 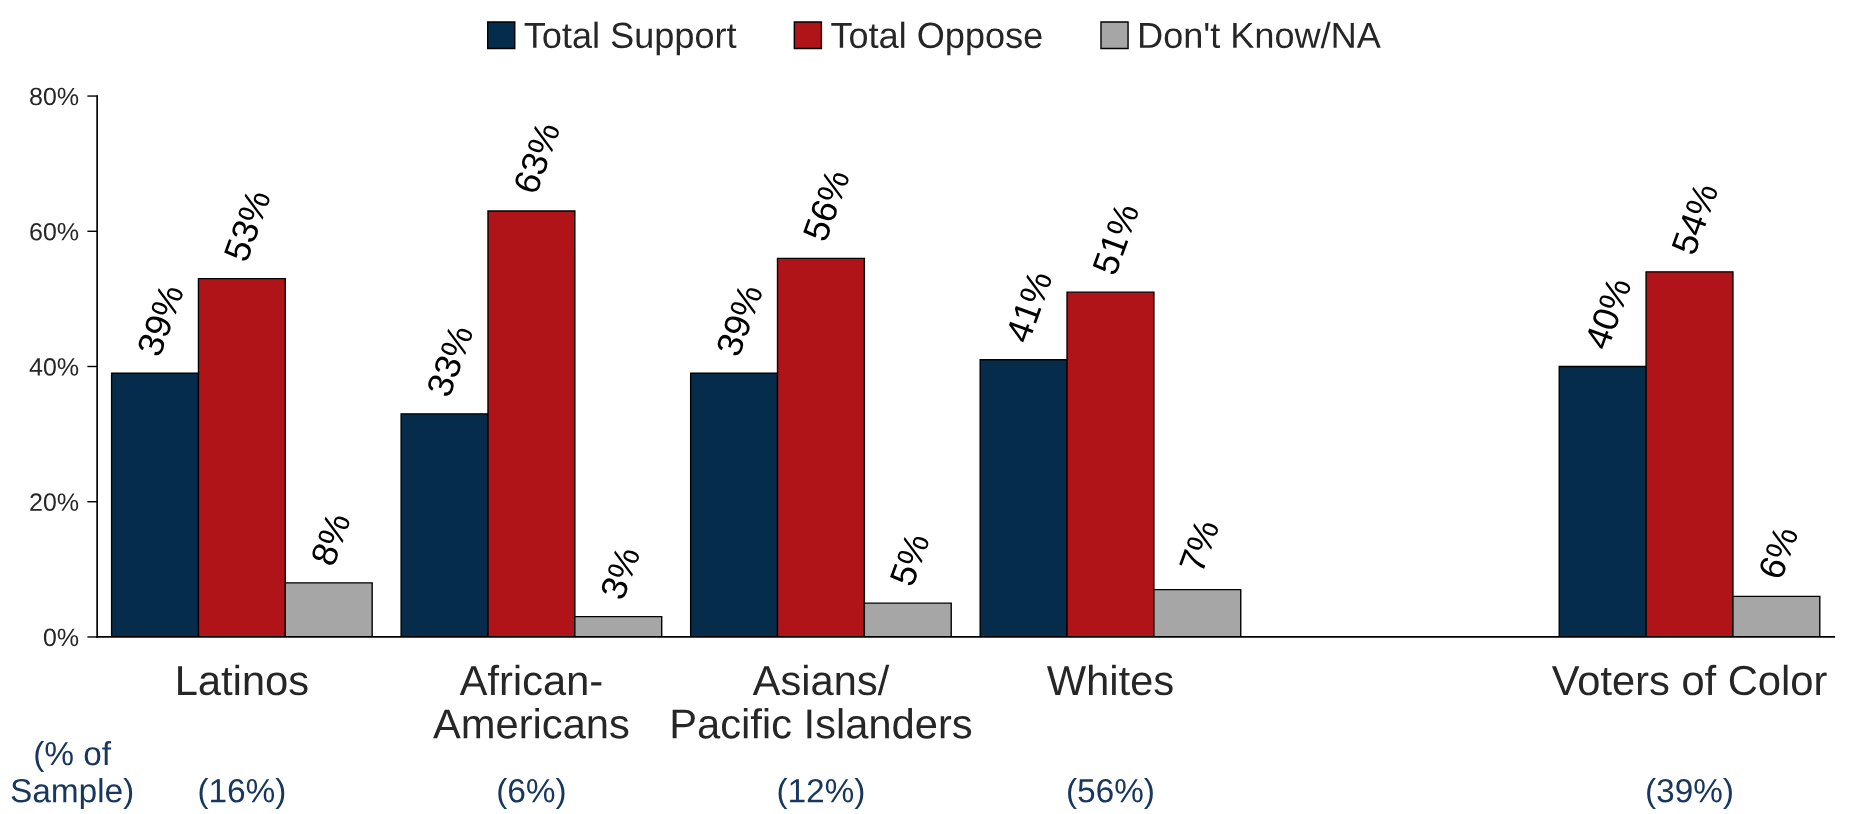 What do you see at coordinates (242, 794) in the screenshot?
I see `text: (16%)` at bounding box center [242, 794].